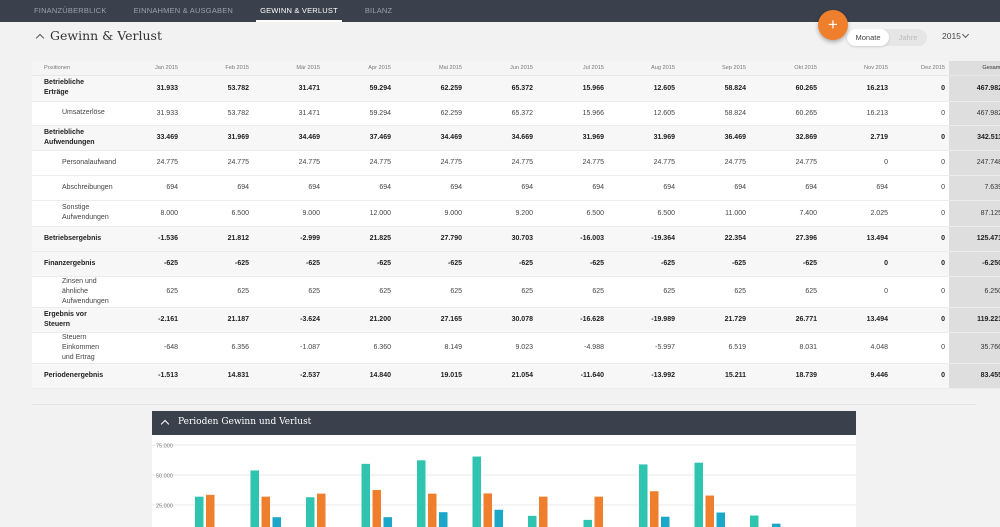 The image size is (1000, 527). Describe the element at coordinates (70, 10) in the screenshot. I see `tab-finanzueberblick: FINANZÜBERBLICK` at that location.